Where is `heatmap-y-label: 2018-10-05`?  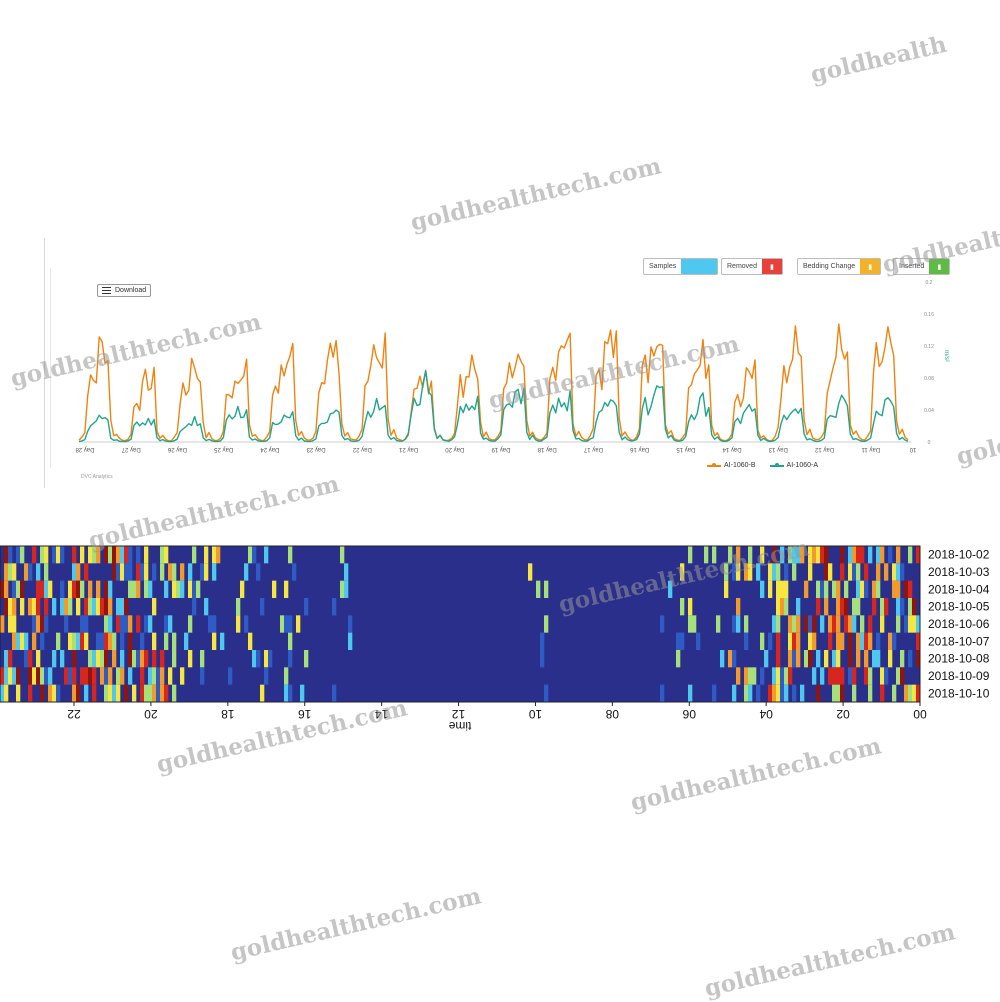
heatmap-y-label: 2018-10-05 is located at coordinates (959, 607).